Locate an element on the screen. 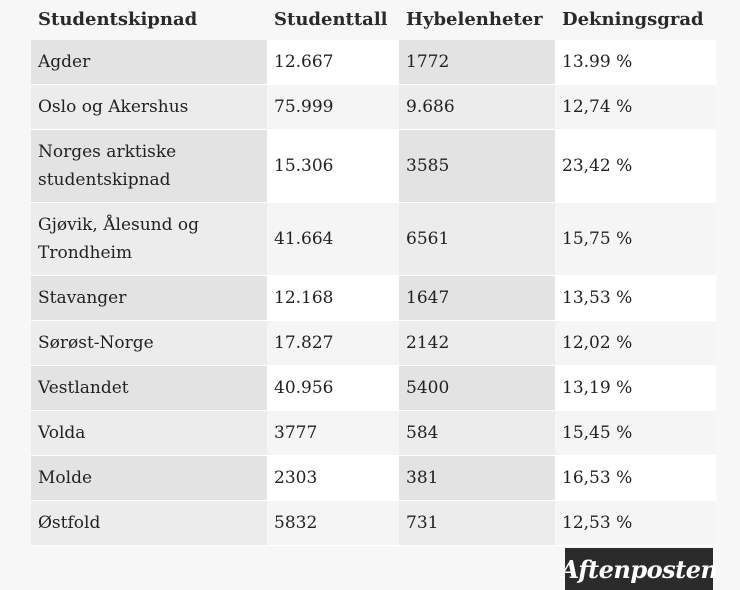  table-row: Oslo og Akershus 75.999 9.686 12,74 % is located at coordinates (373, 107).